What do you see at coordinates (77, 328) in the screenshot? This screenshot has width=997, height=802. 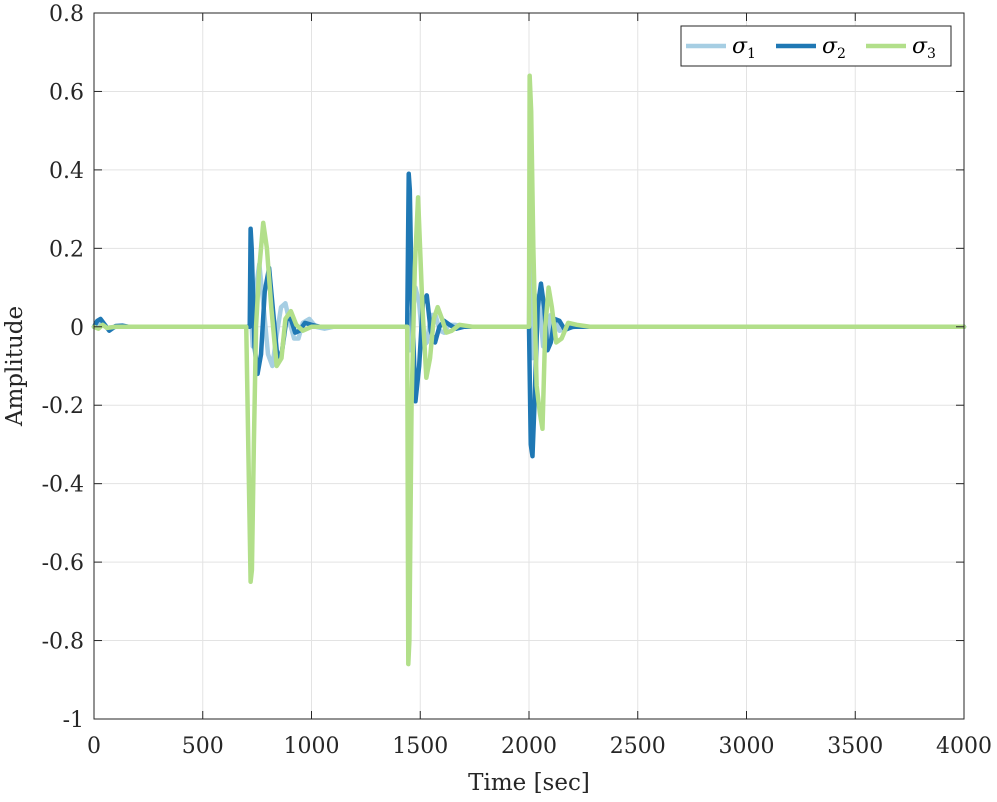 I see `y-tick-label: 0` at bounding box center [77, 328].